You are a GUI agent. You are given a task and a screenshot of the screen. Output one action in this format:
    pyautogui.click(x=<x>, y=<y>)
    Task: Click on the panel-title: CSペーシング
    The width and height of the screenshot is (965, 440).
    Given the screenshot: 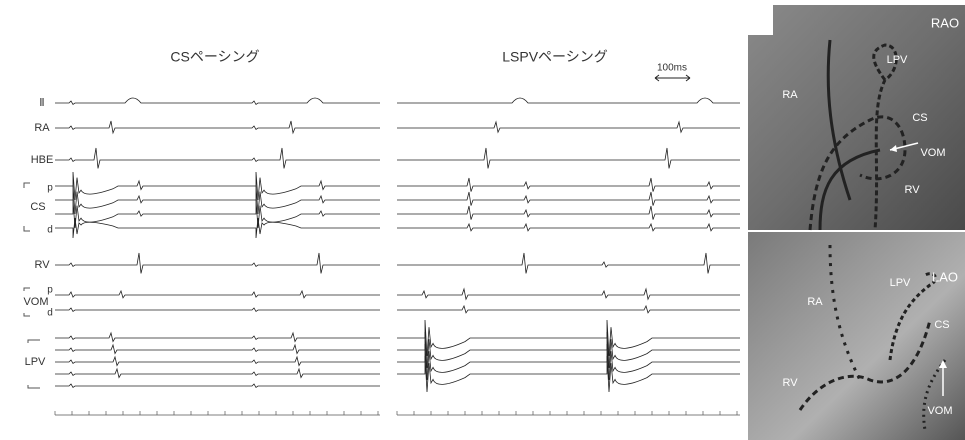 What is the action you would take?
    pyautogui.click(x=214, y=57)
    